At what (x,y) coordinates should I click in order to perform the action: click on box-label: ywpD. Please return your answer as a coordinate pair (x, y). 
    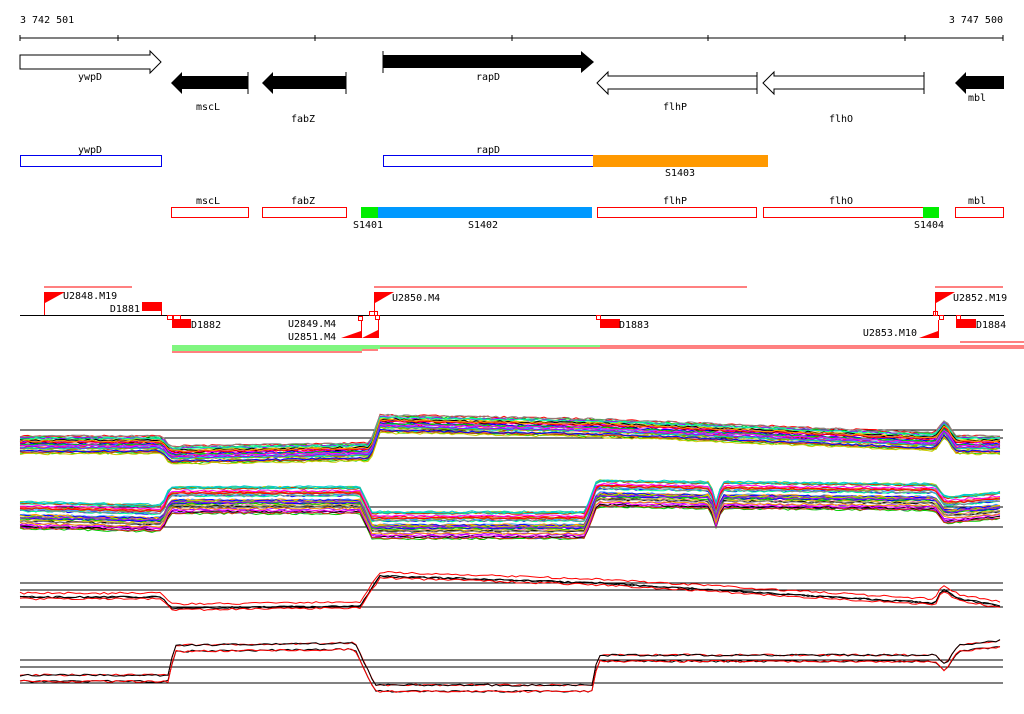
    Looking at the image, I should click on (90, 150).